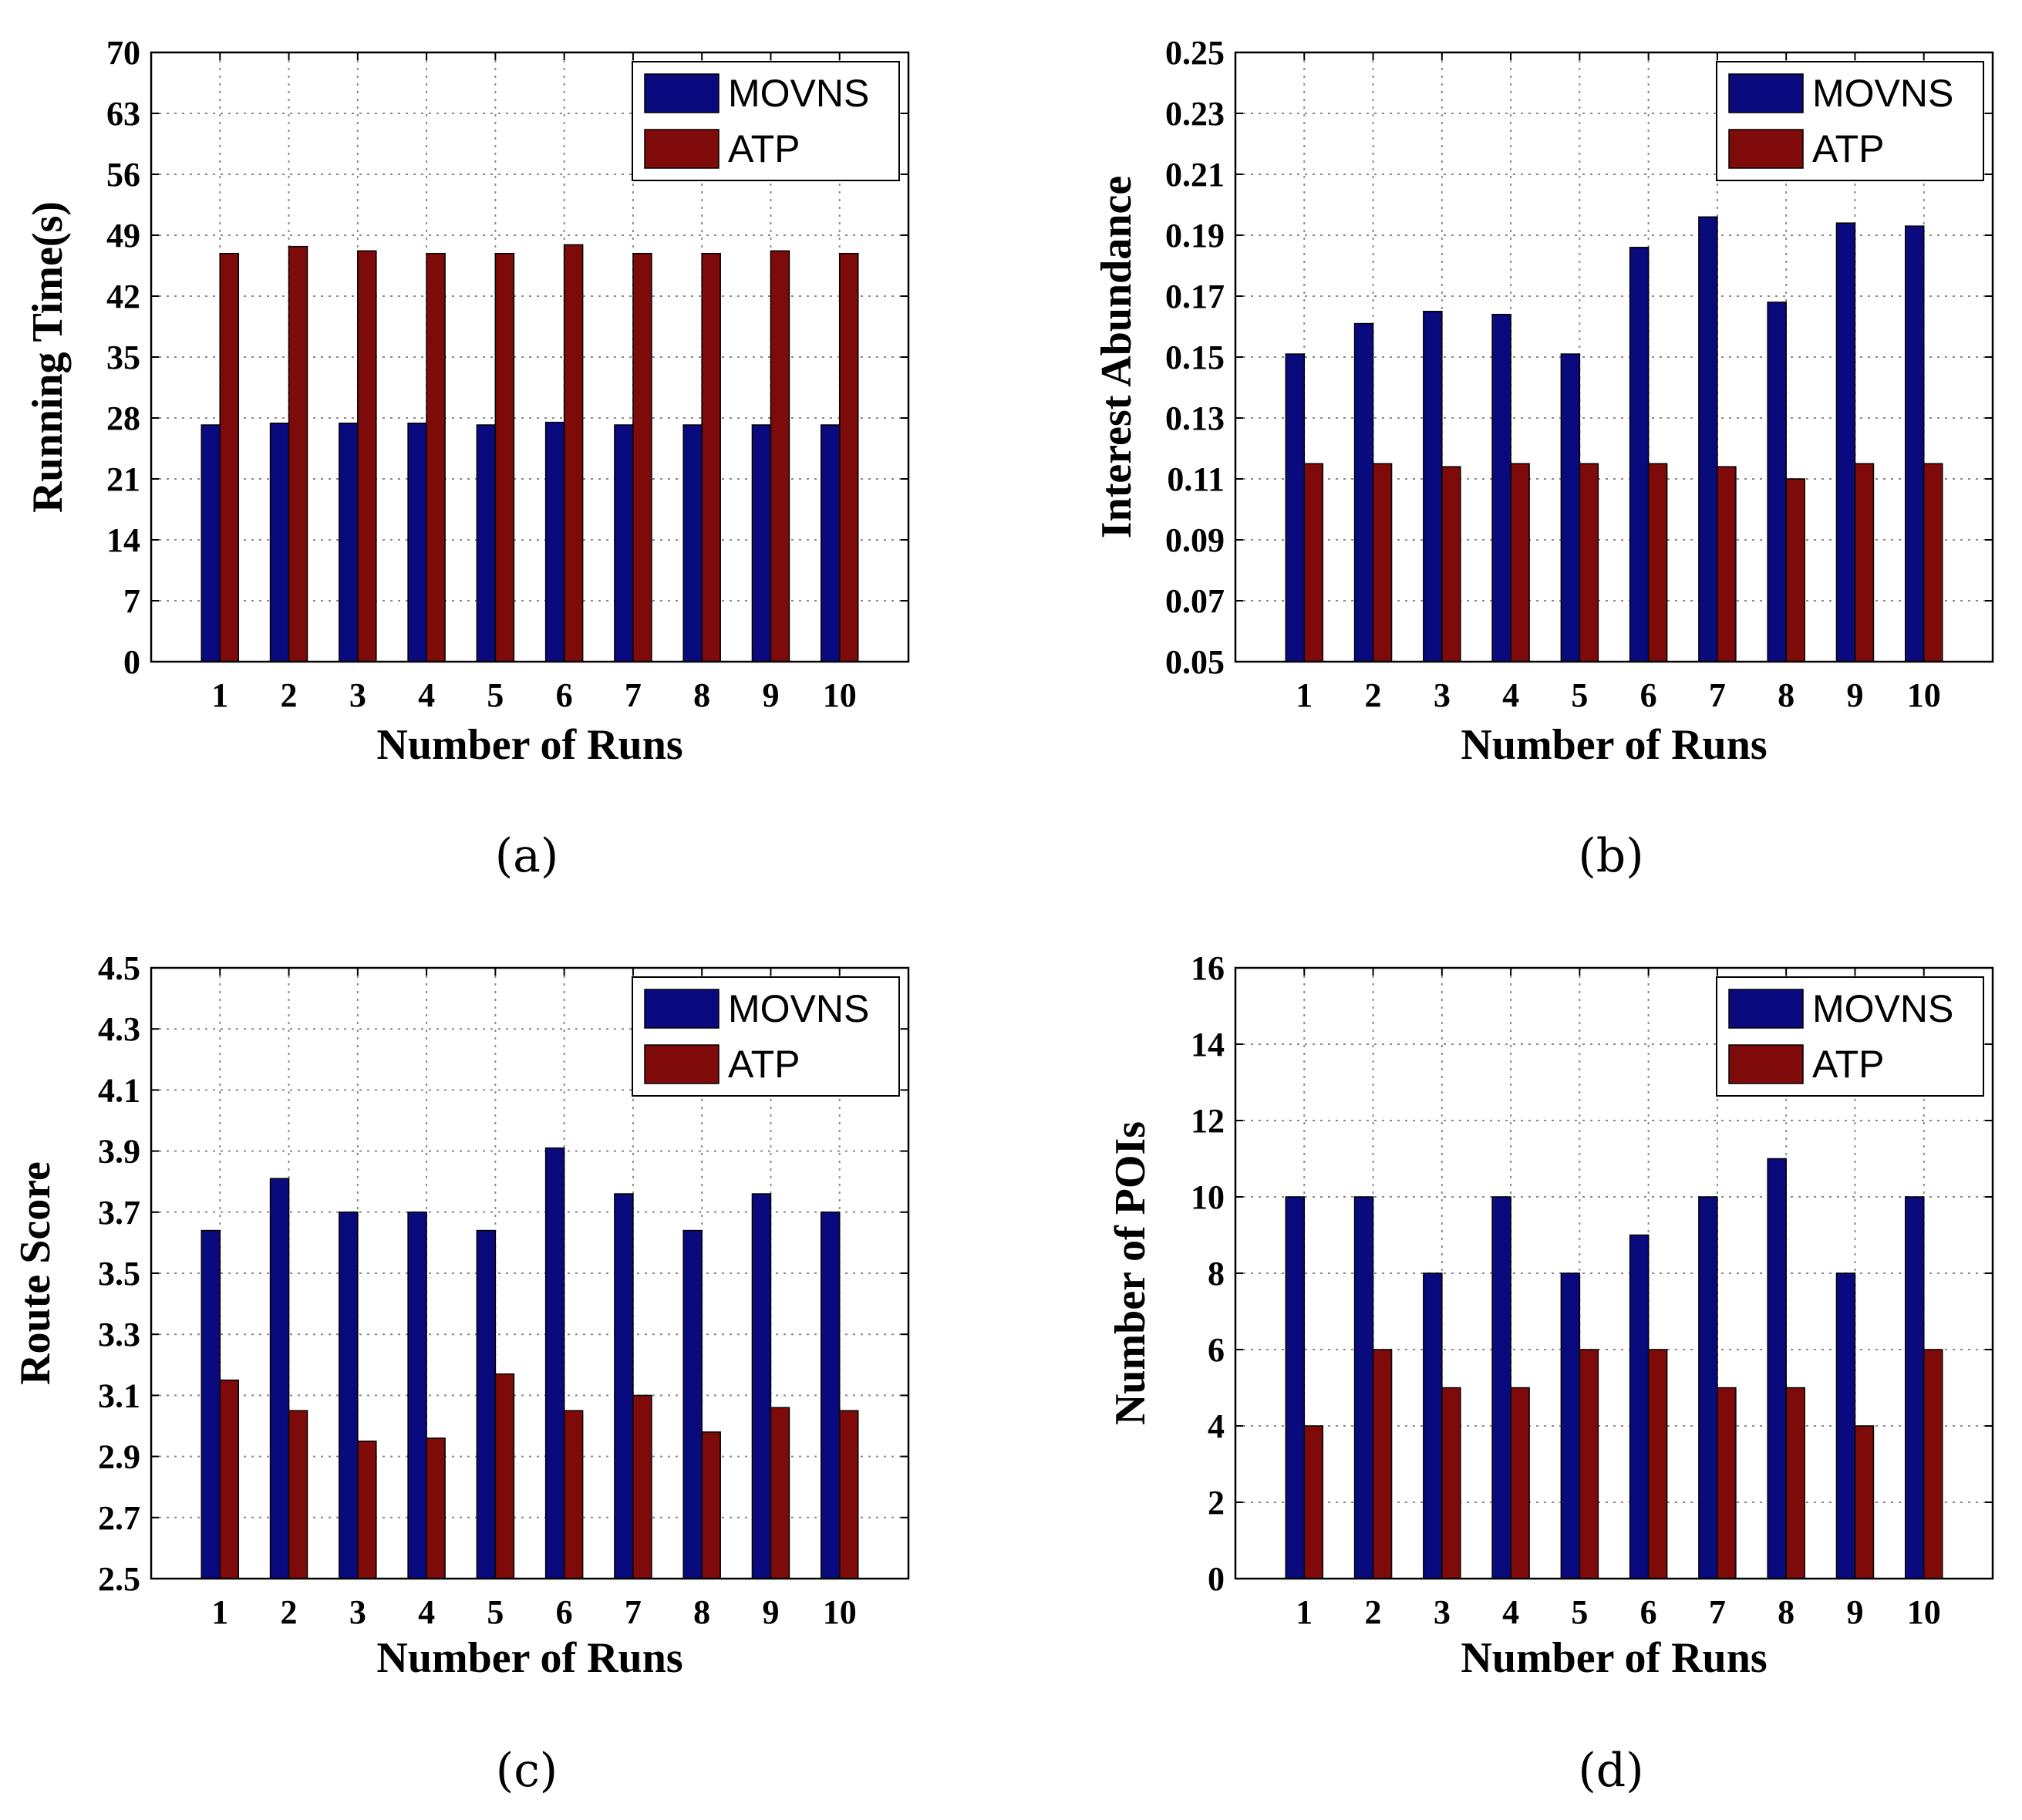 This screenshot has width=2022, height=1820. I want to click on x-tick-label: 7, so click(633, 695).